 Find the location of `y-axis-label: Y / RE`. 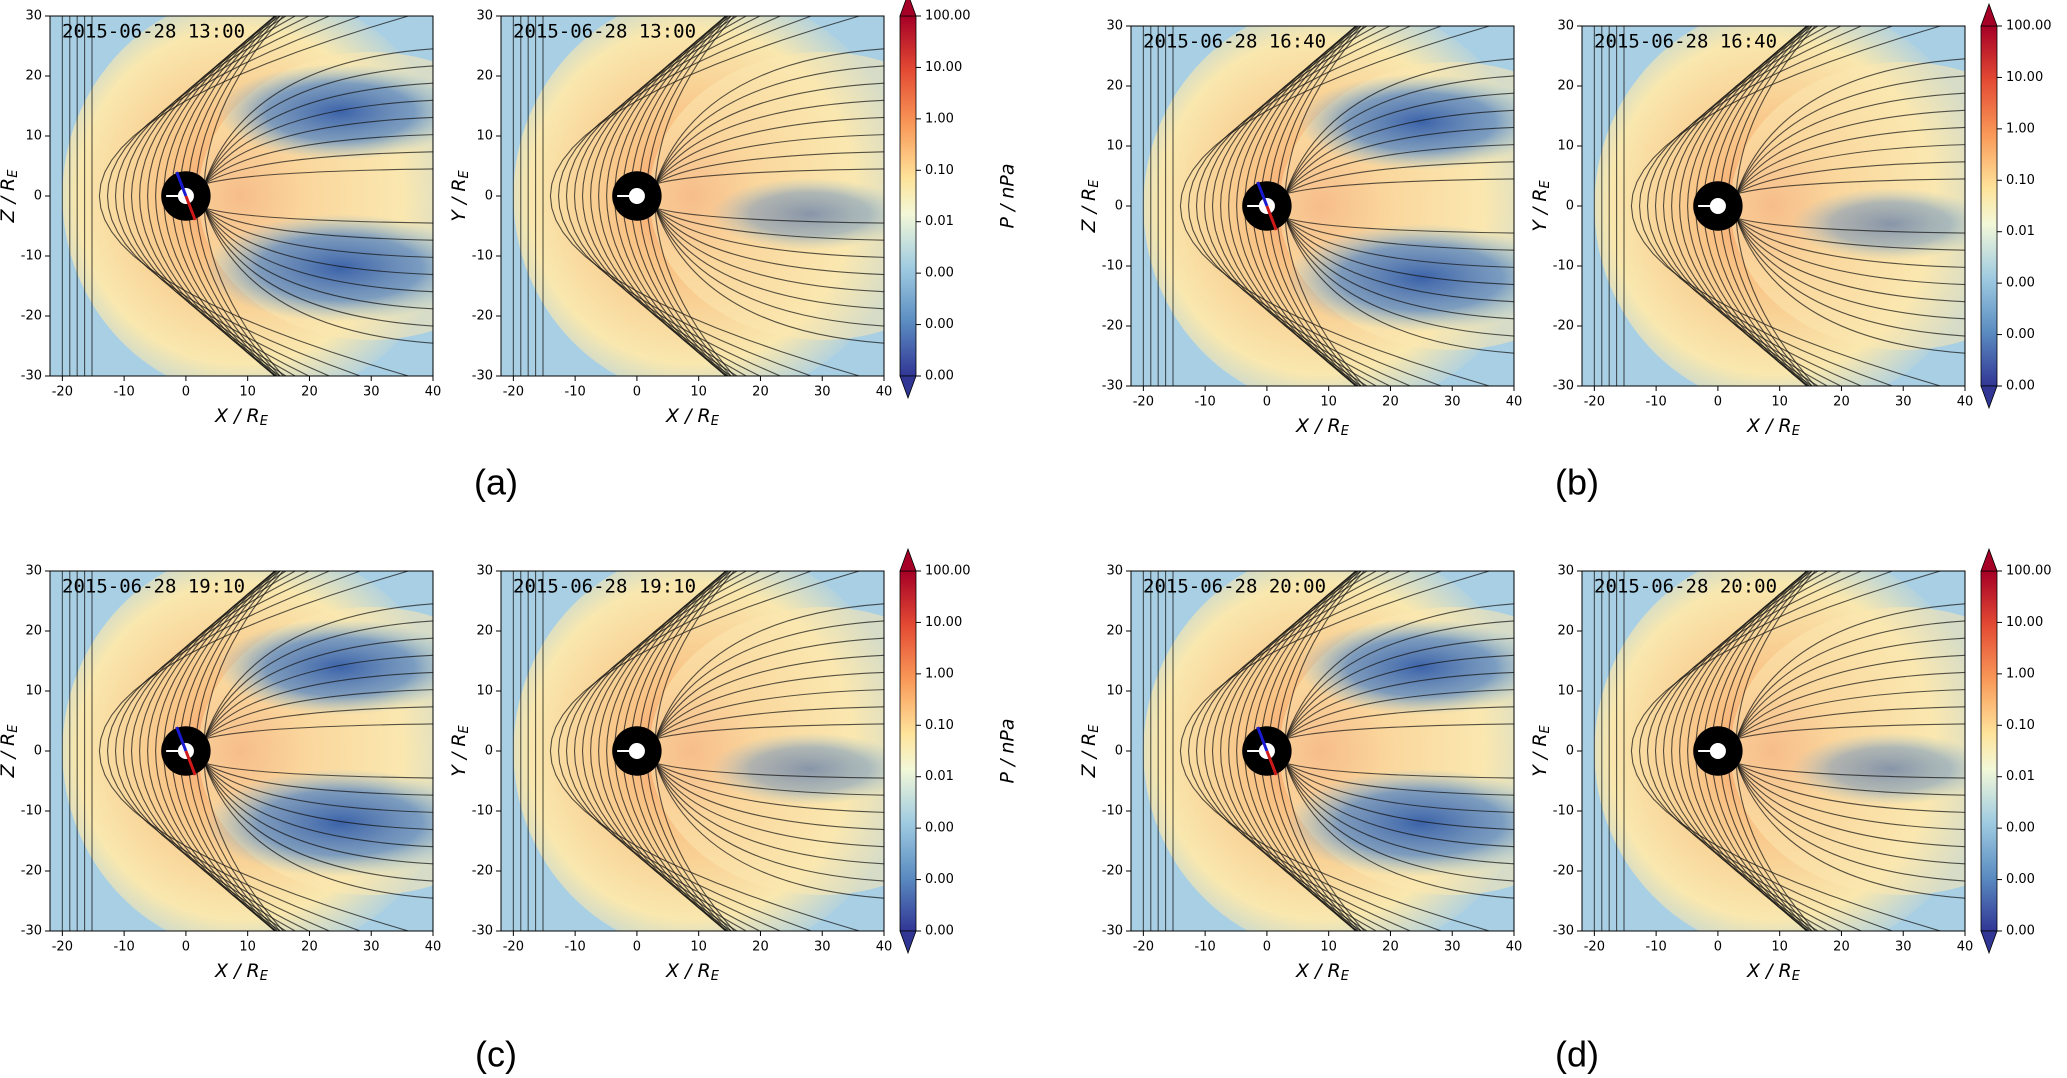

y-axis-label: Y / RE is located at coordinates (460, 750).